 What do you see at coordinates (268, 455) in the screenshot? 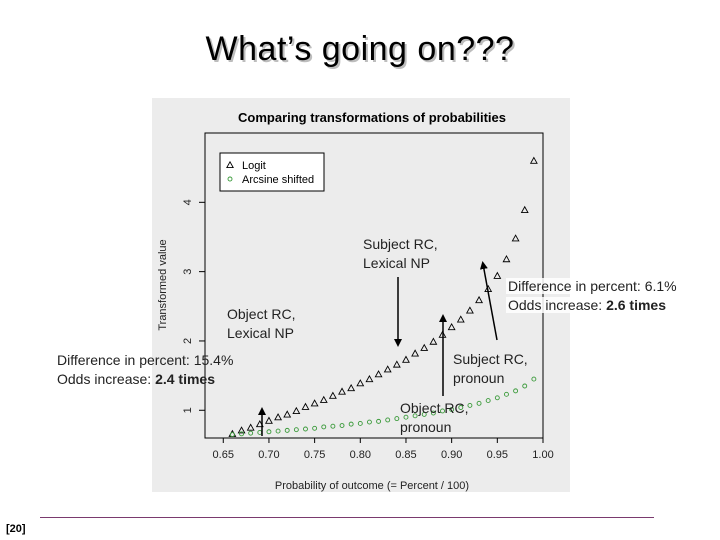
I see `x-tick-label: 0.70` at bounding box center [268, 455].